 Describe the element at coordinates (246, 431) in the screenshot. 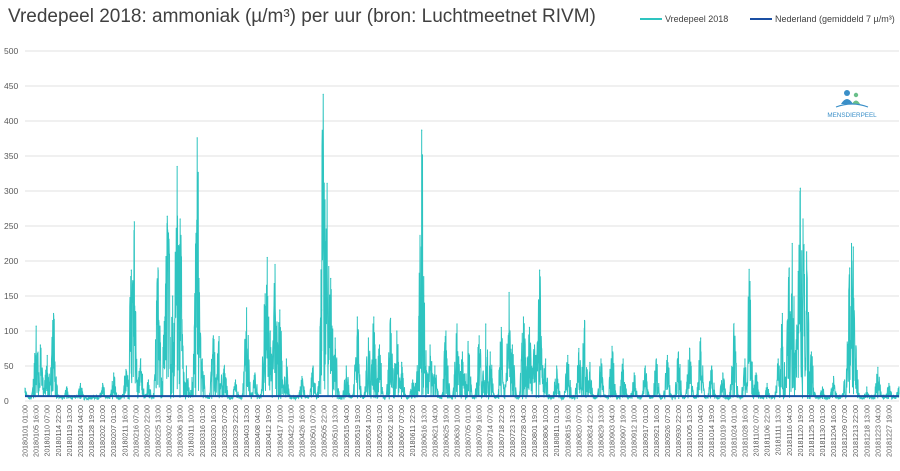

I see `x-tick-label: 20180403 13:00` at that location.